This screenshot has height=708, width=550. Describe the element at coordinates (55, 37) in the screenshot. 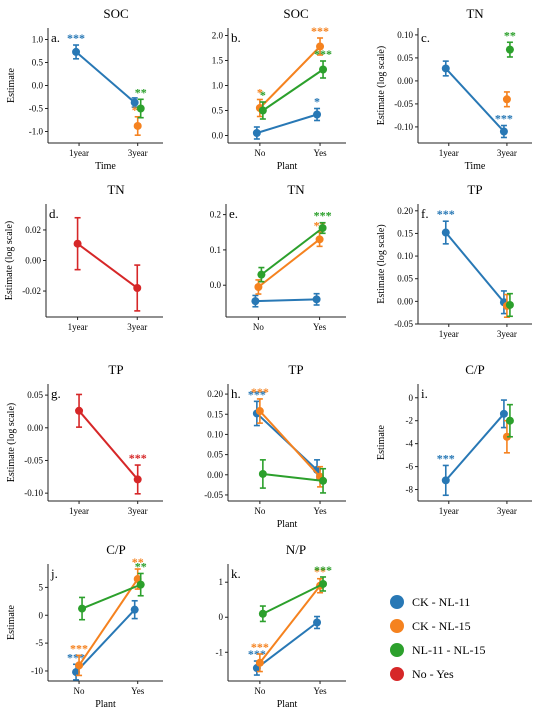

I see `panel-a-label: a.` at that location.